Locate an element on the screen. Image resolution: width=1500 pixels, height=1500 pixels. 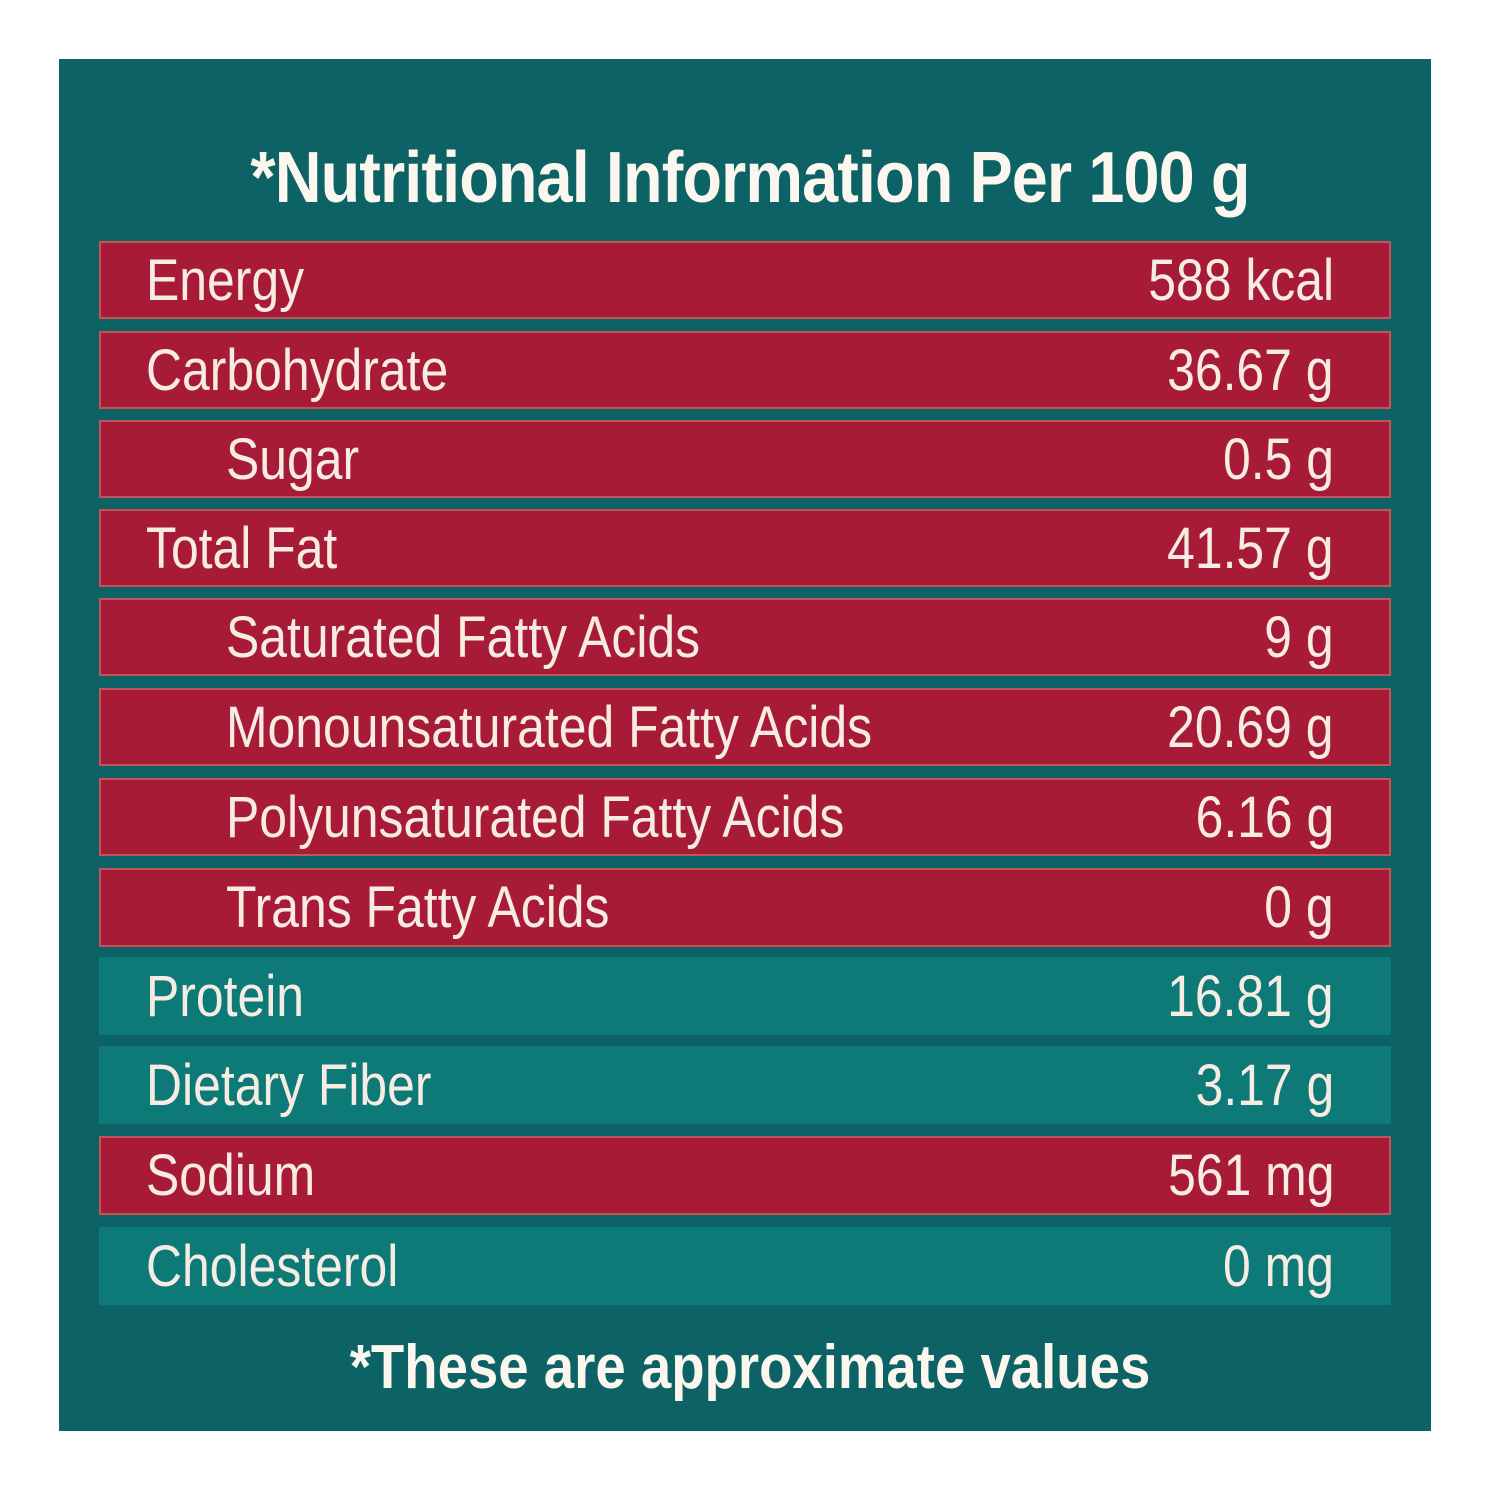
nutrient-row-energy: Energy 588 kcal is located at coordinates (745, 280).